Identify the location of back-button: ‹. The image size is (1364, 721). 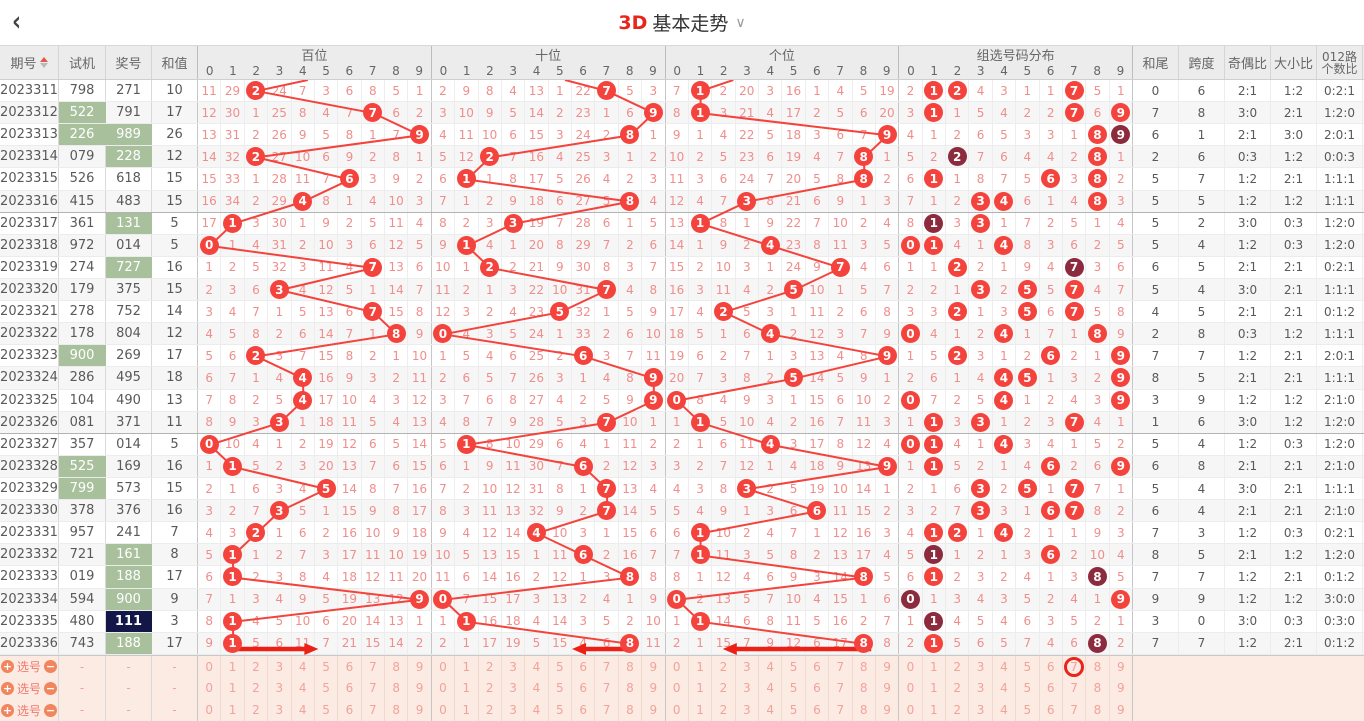
(17, 22).